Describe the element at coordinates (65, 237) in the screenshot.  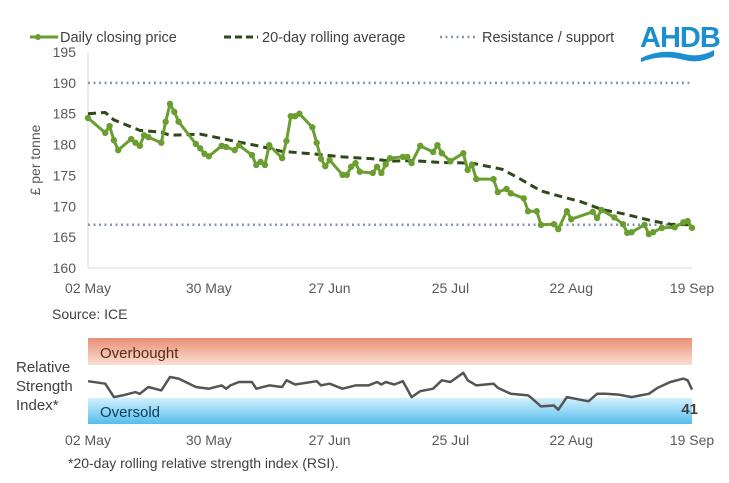
I see `y-tick-label: 165` at that location.